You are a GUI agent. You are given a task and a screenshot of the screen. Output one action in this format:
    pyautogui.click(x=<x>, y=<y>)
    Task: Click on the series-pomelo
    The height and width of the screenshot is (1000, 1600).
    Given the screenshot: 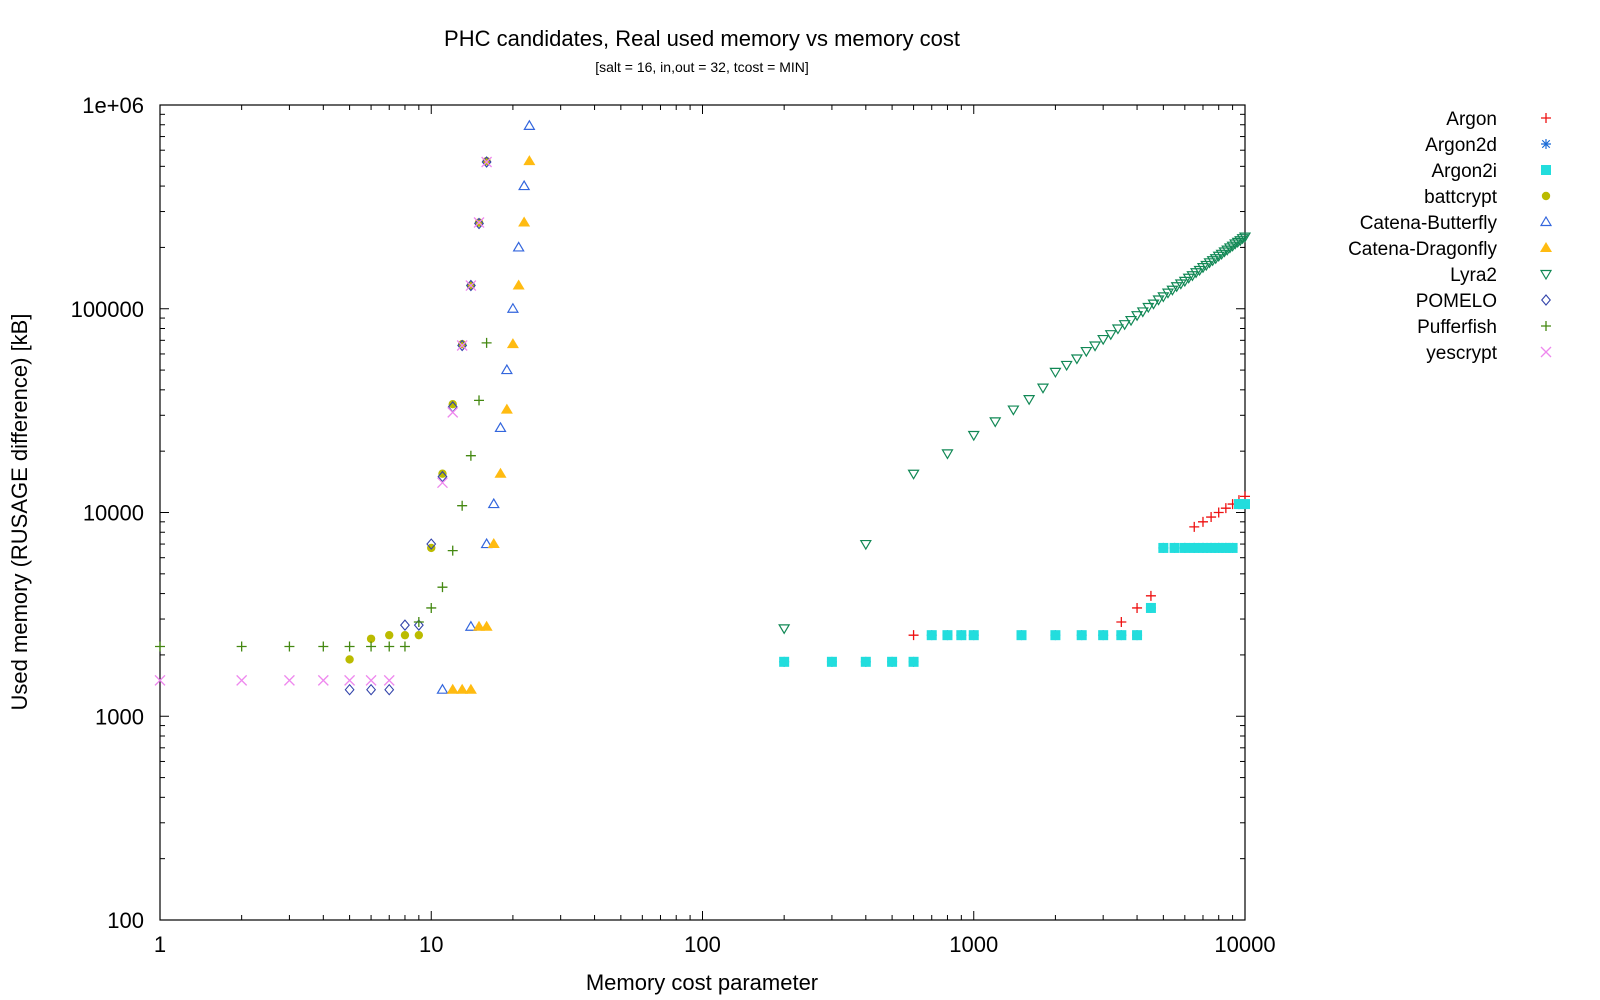 What is the action you would take?
    pyautogui.click(x=418, y=426)
    